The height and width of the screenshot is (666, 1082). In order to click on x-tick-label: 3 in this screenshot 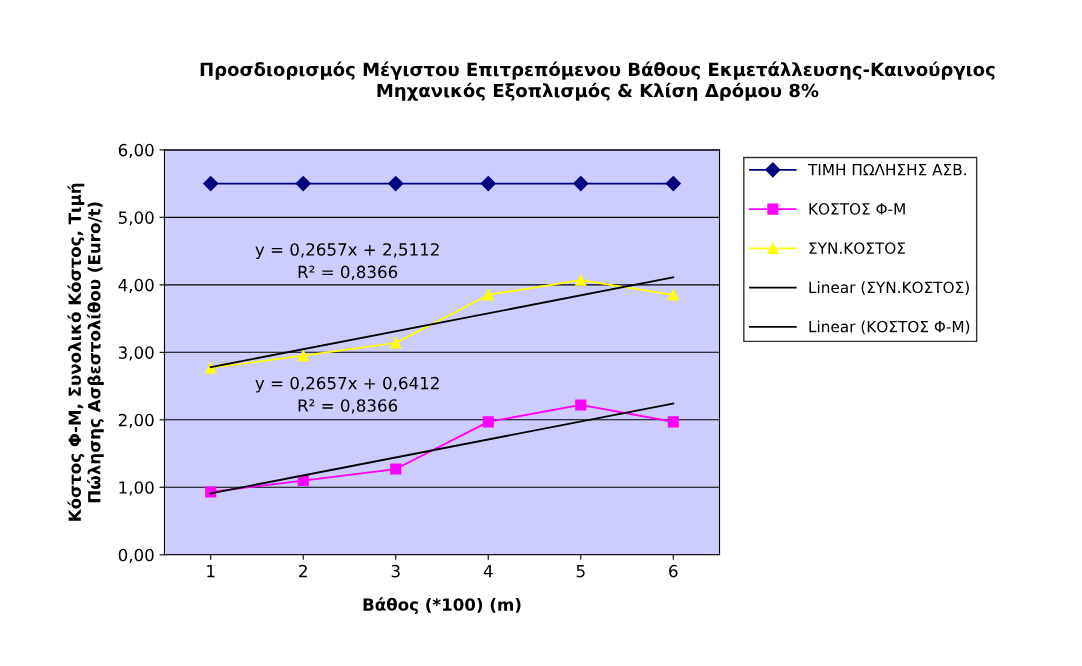, I will do `click(395, 571)`.